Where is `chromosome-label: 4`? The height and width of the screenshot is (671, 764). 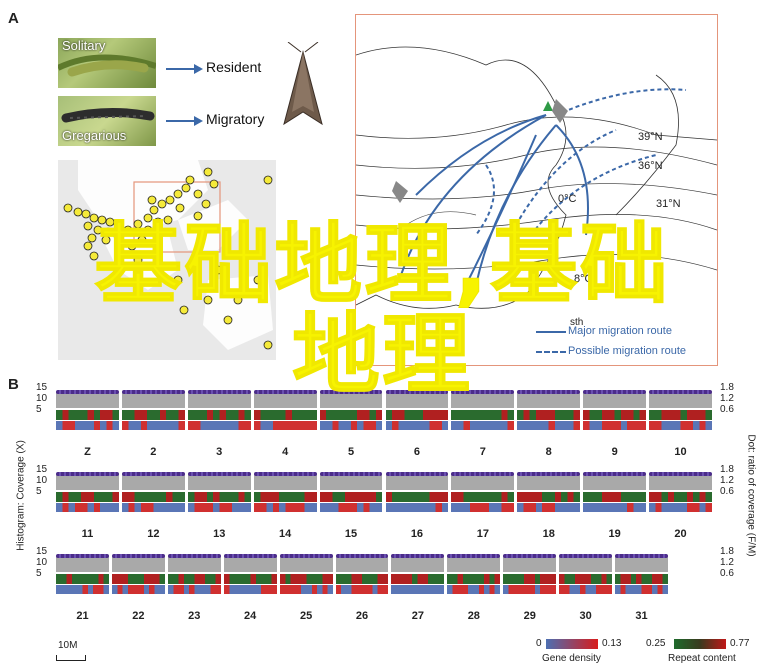
chromosome-label: 4 is located at coordinates (285, 452).